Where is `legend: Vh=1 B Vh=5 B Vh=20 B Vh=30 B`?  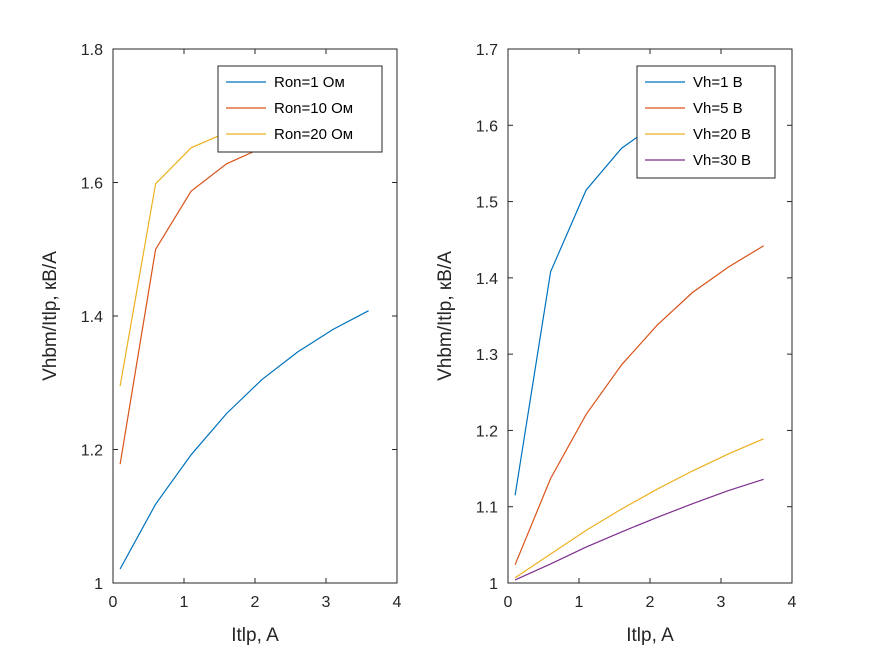 legend: Vh=1 B Vh=5 B Vh=20 B Vh=30 B is located at coordinates (706, 122).